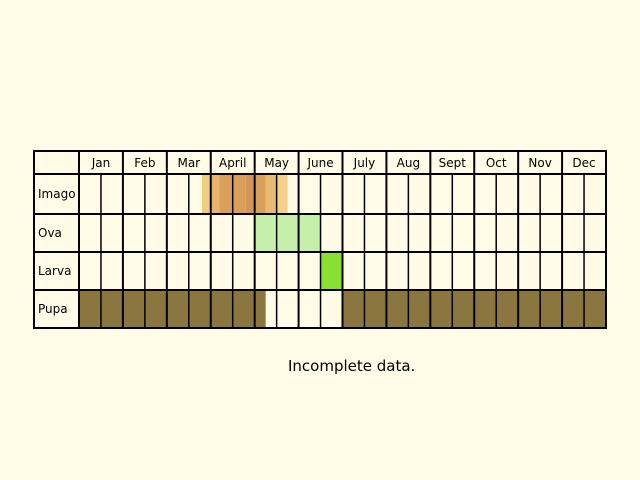 The height and width of the screenshot is (480, 640). I want to click on stage-label-pupa: Pupa, so click(53, 309).